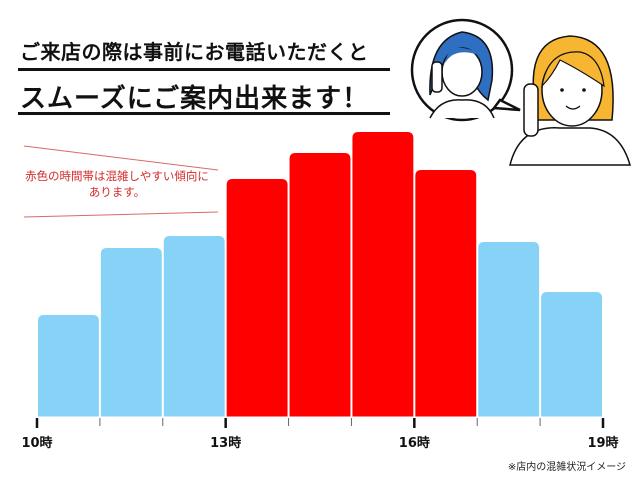  Describe the element at coordinates (121, 214) in the screenshot. I see `annotation-line-bottom` at that location.